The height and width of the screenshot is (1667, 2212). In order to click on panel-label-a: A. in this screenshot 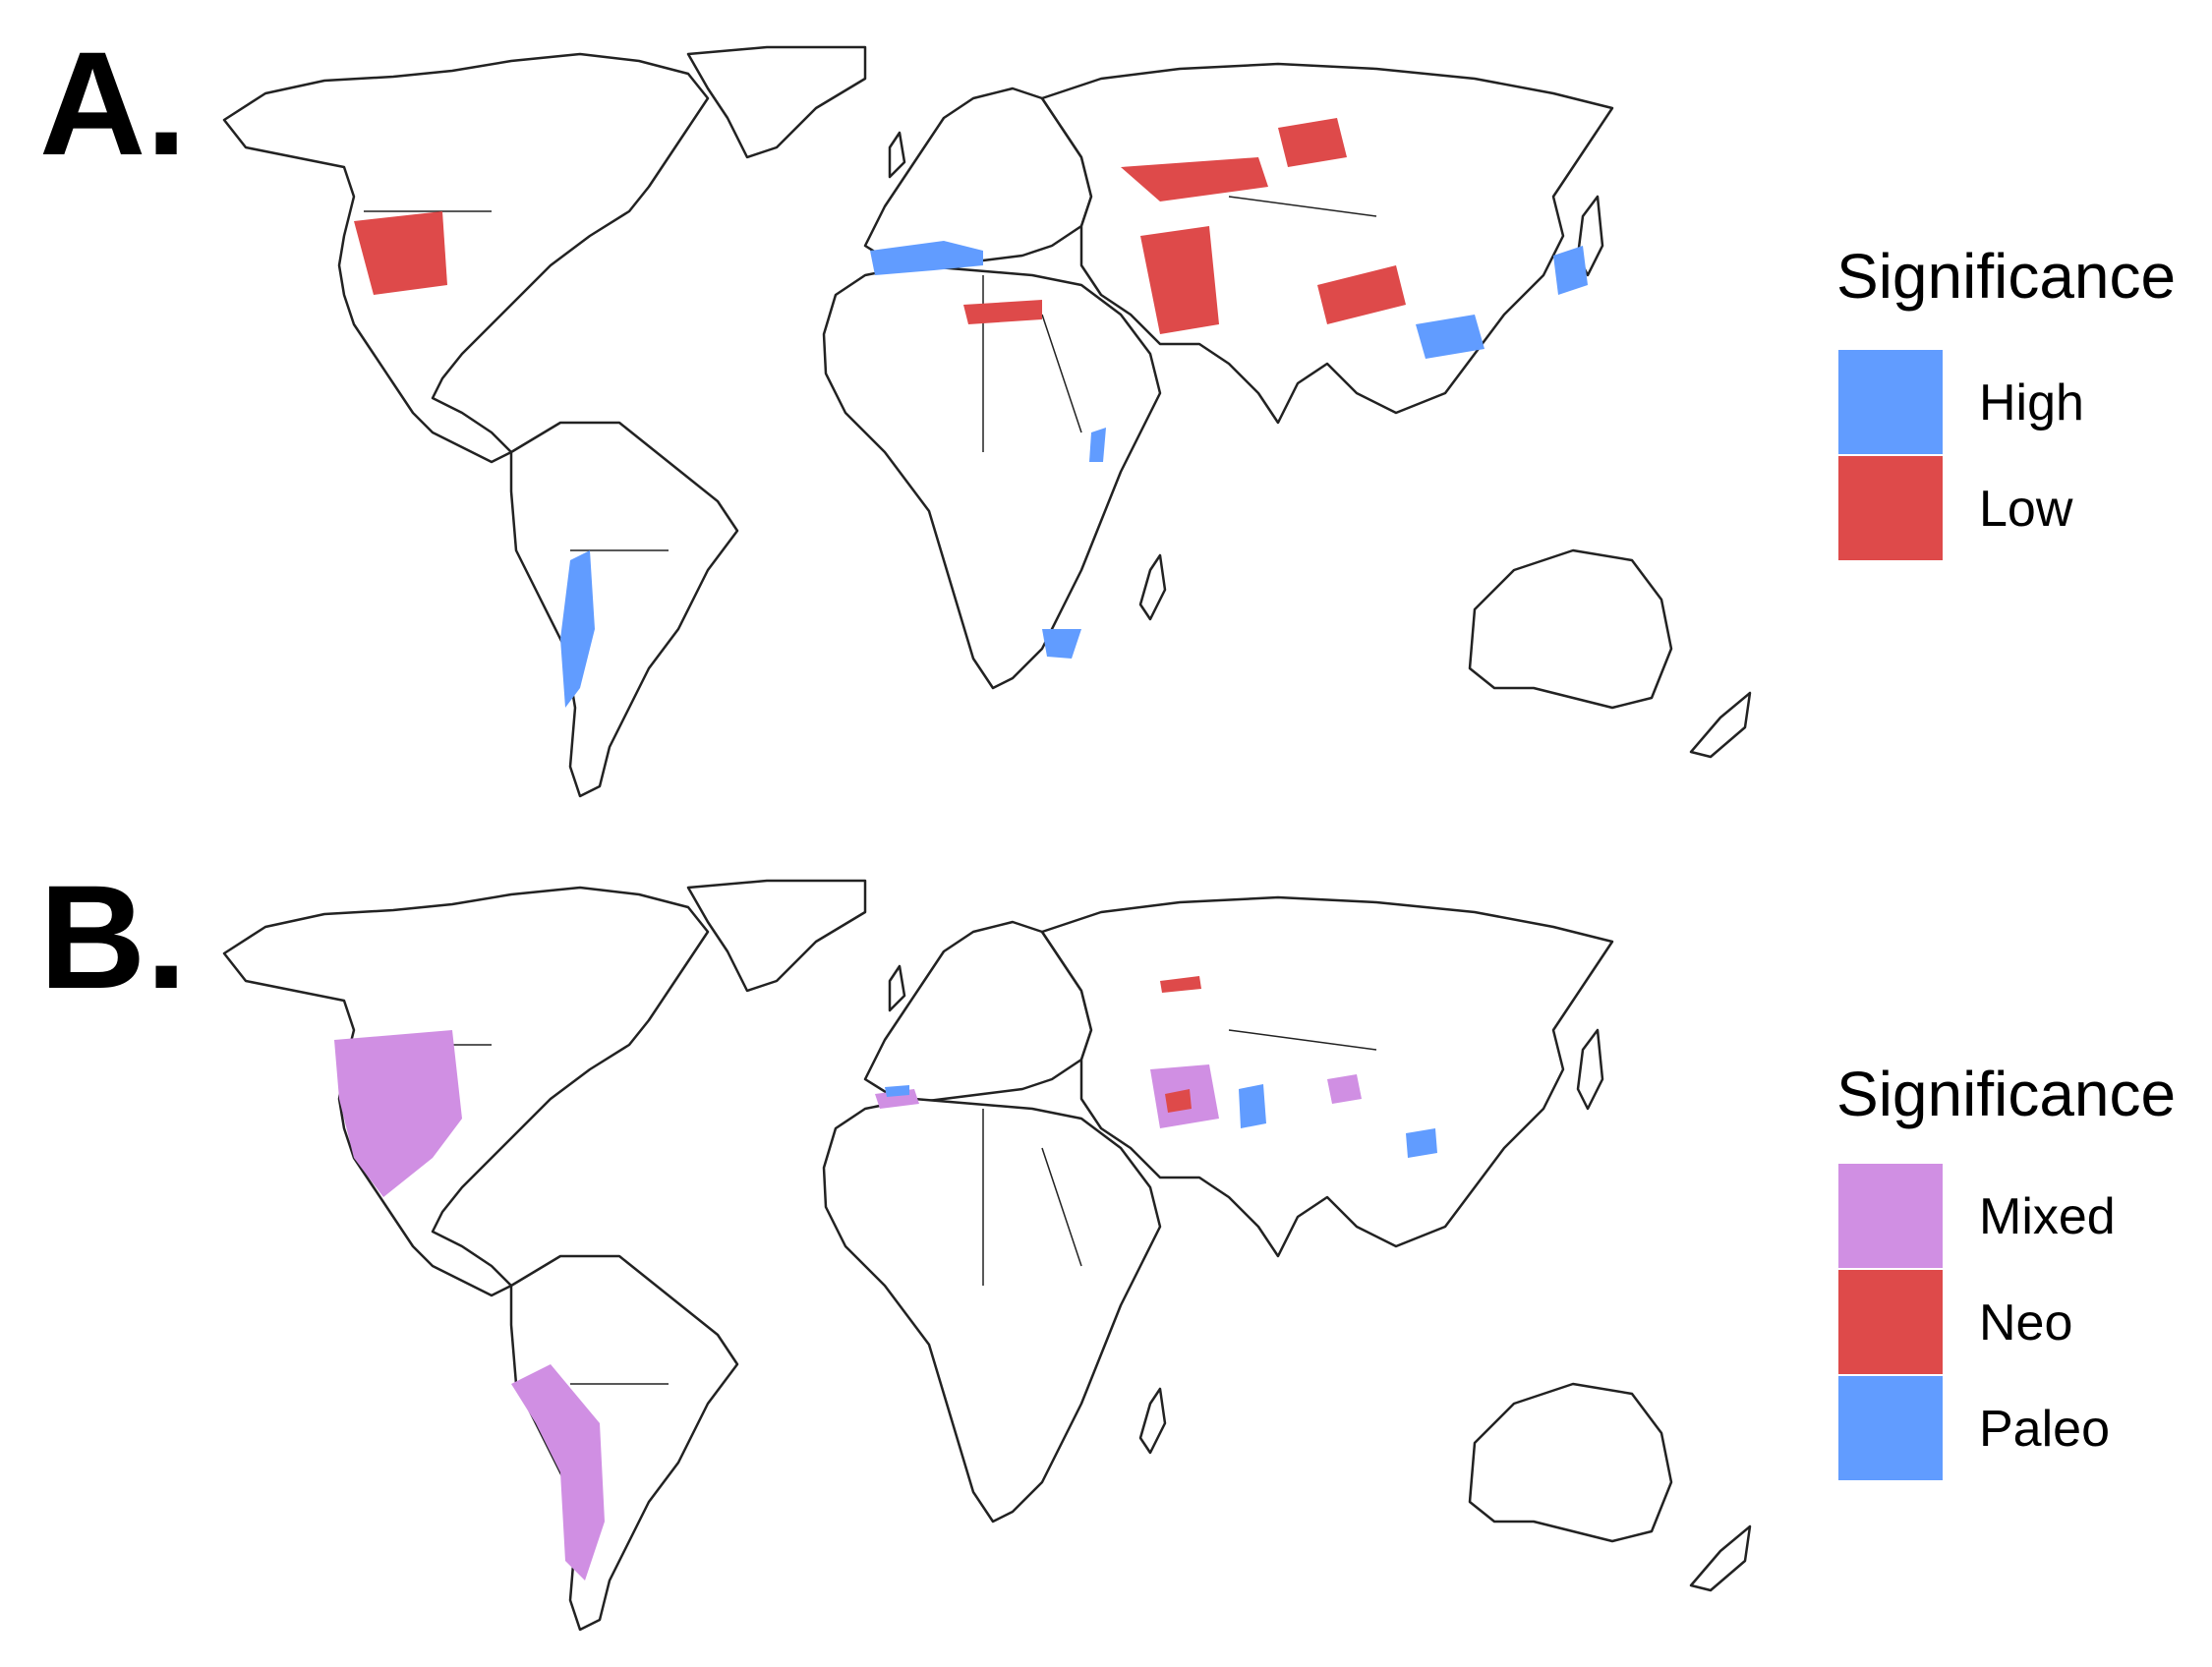, I will do `click(113, 104)`.